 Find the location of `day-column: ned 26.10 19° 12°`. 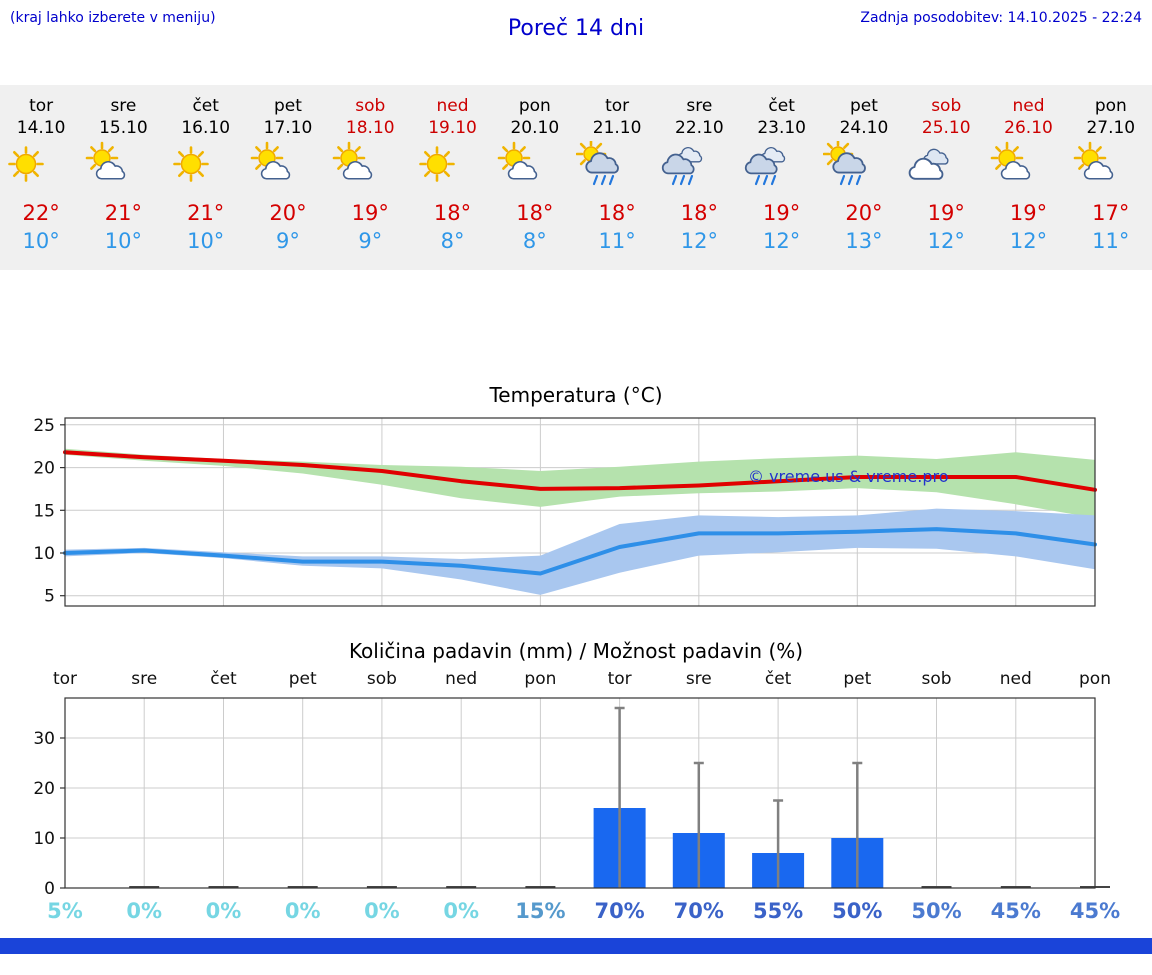

day-column: ned 26.10 19° 12° is located at coordinates (1028, 182).